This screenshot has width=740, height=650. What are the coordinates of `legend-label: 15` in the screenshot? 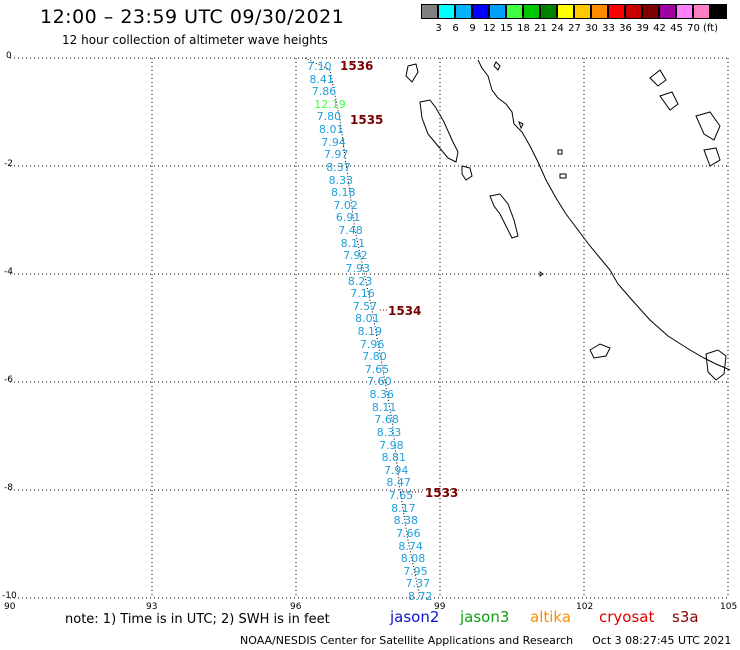 It's located at (506, 28).